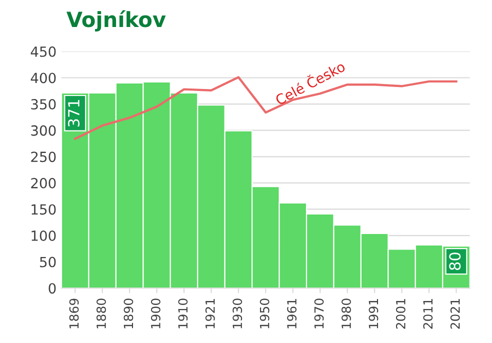  I want to click on x-tick-label: 1950, so click(265, 313).